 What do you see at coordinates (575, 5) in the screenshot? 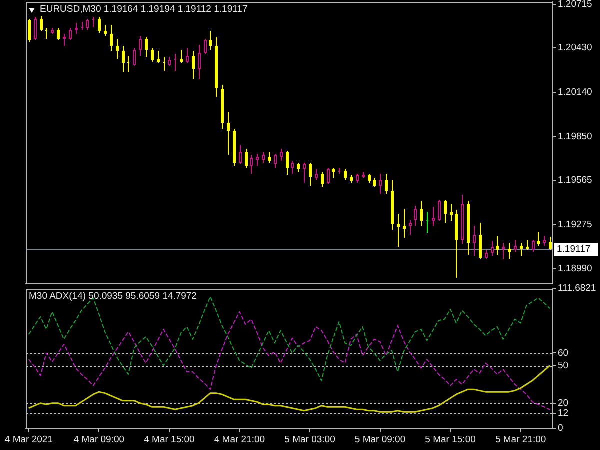
I see `y-tick-label: 1.20715` at bounding box center [575, 5].